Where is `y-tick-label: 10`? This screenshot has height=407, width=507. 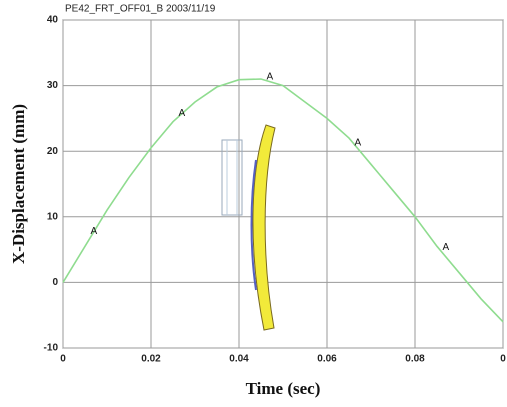 y-tick-label: 10 is located at coordinates (53, 216).